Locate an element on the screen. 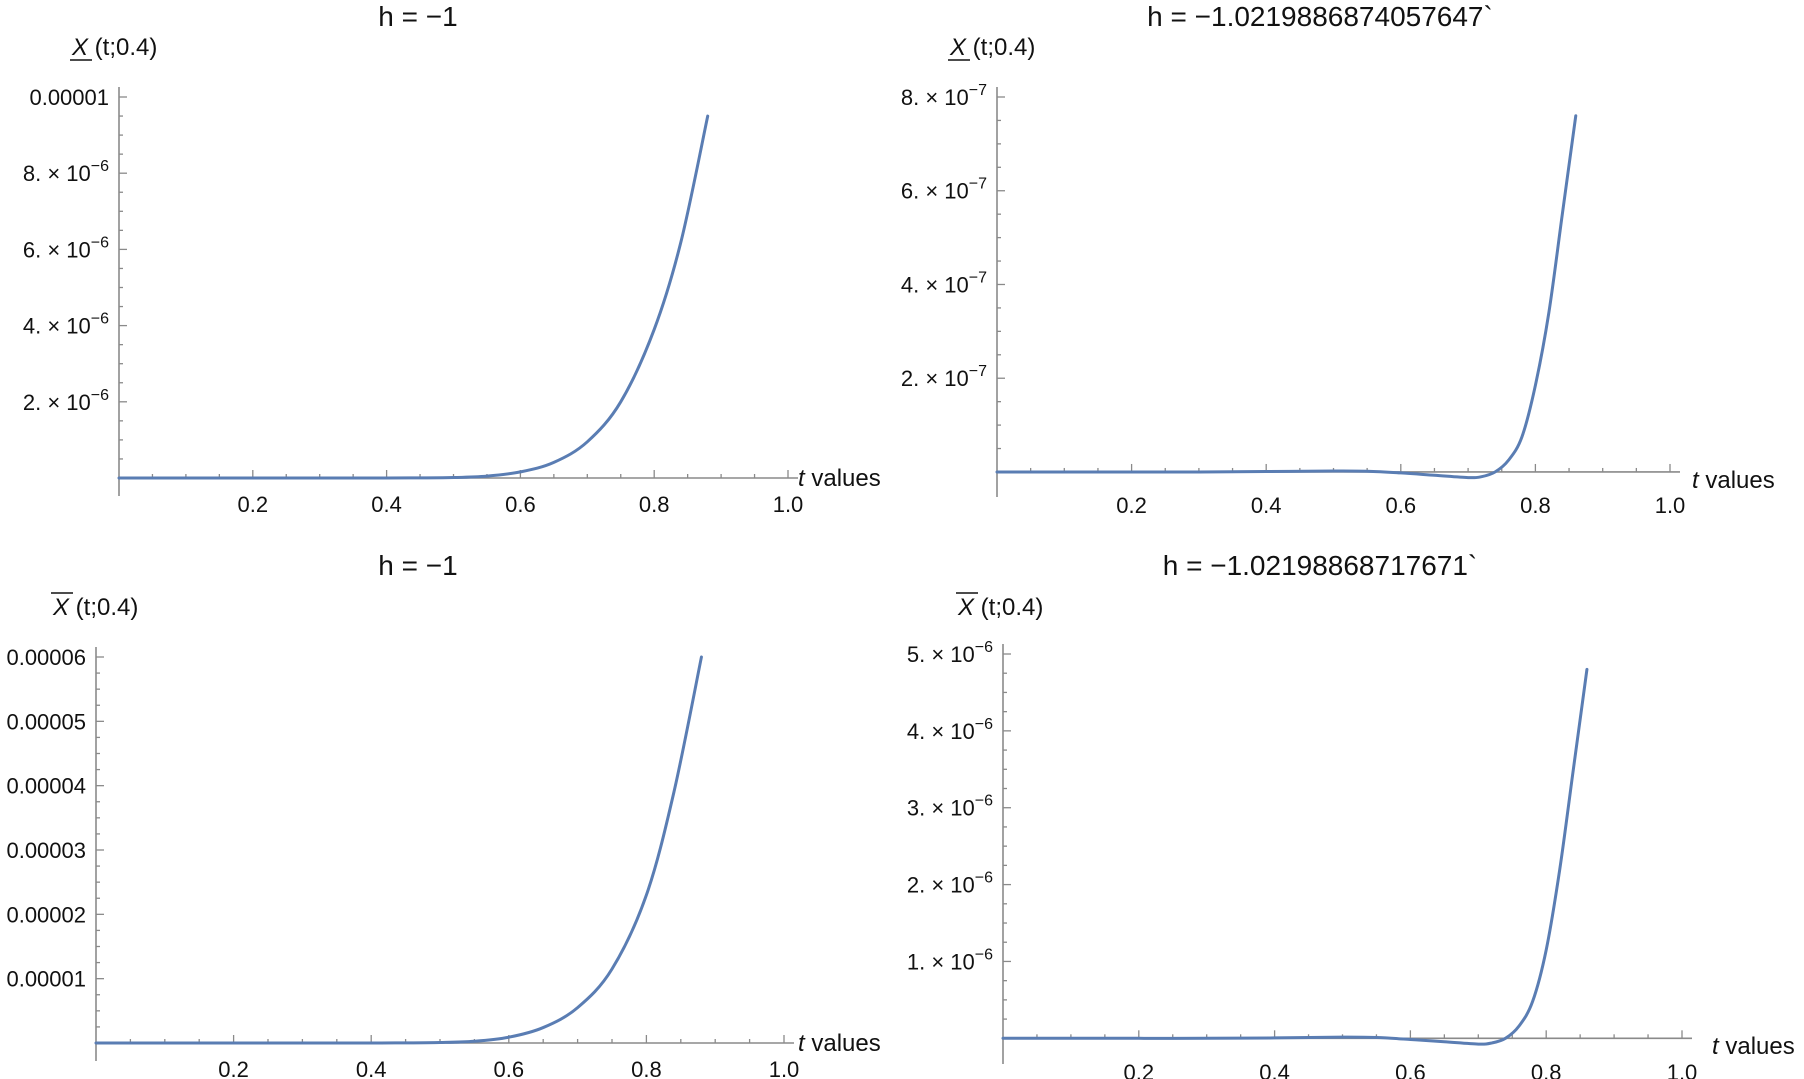  y-tick-mantissa: 1. is located at coordinates (916, 961).